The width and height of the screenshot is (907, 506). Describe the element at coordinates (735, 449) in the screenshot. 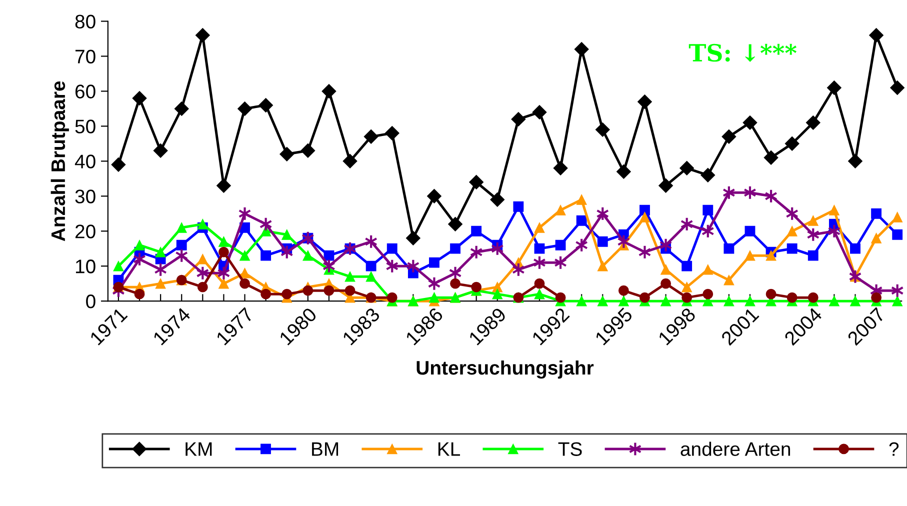

I see `legend-label: andere Arten` at that location.